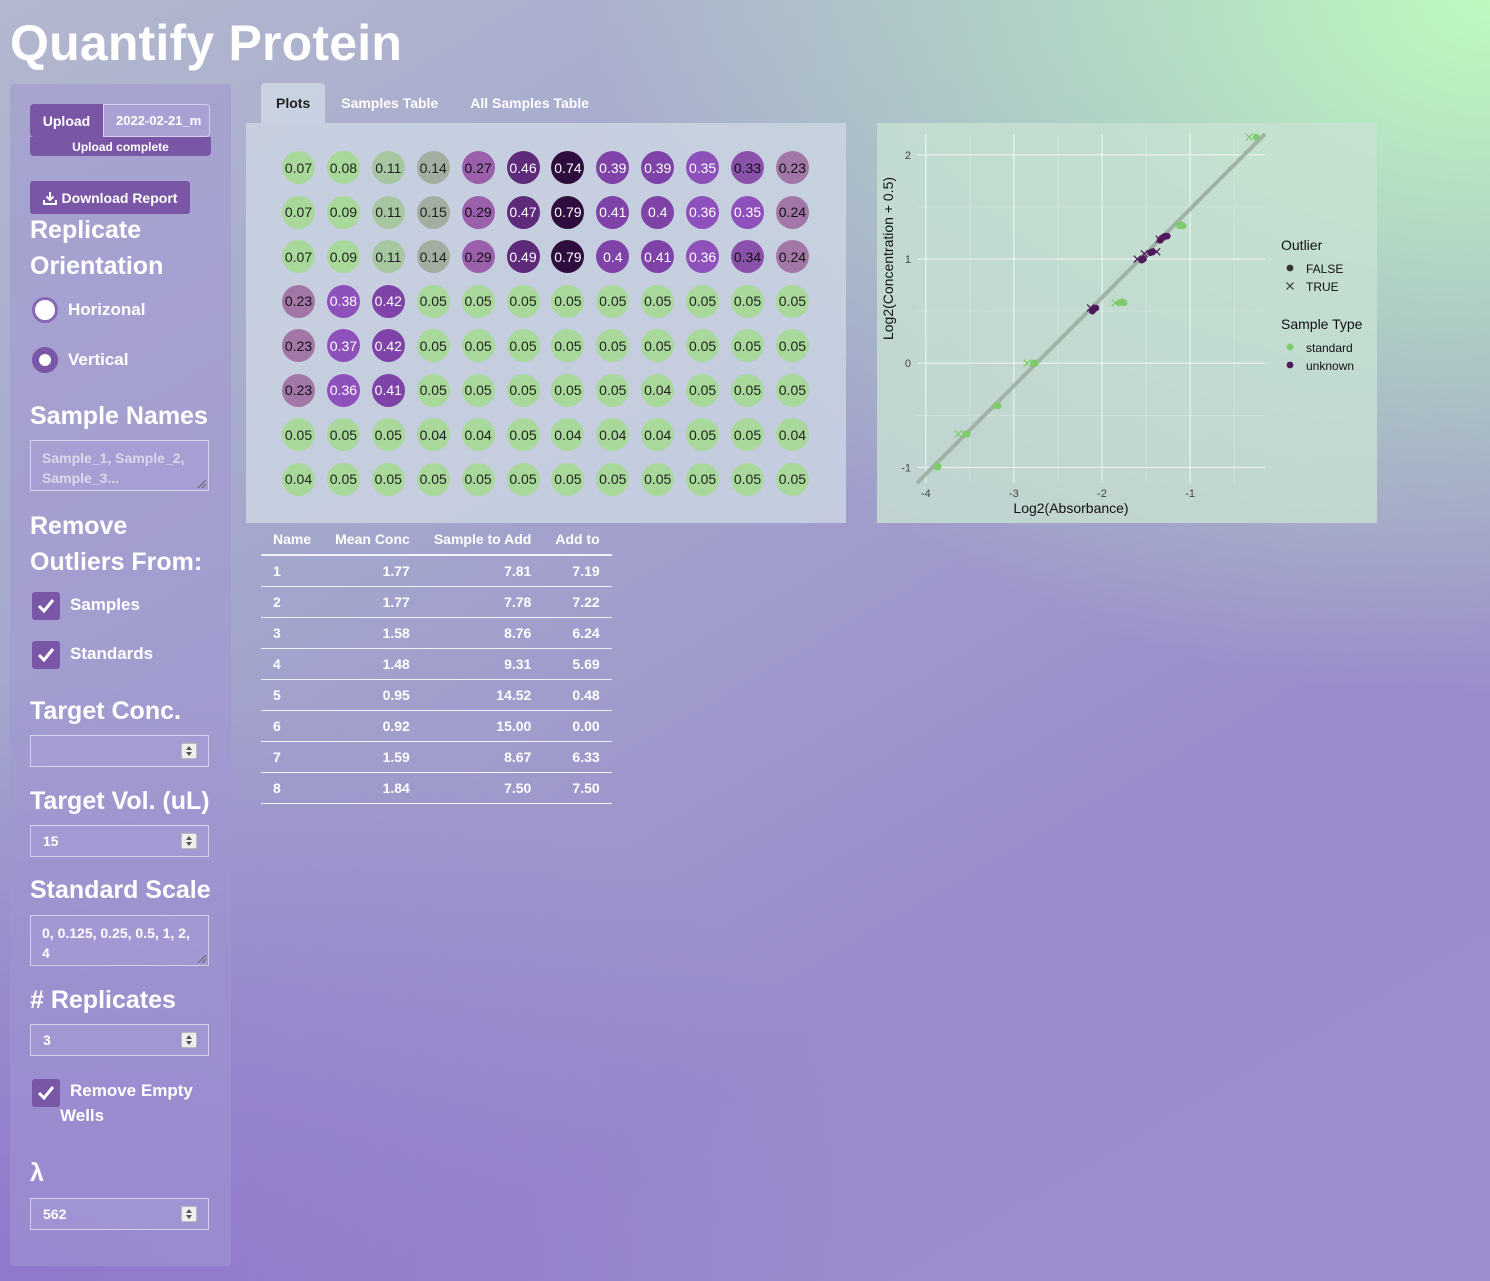 The width and height of the screenshot is (1490, 1281). Describe the element at coordinates (119, 416) in the screenshot. I see `sample-names-heading: Sample Names` at that location.